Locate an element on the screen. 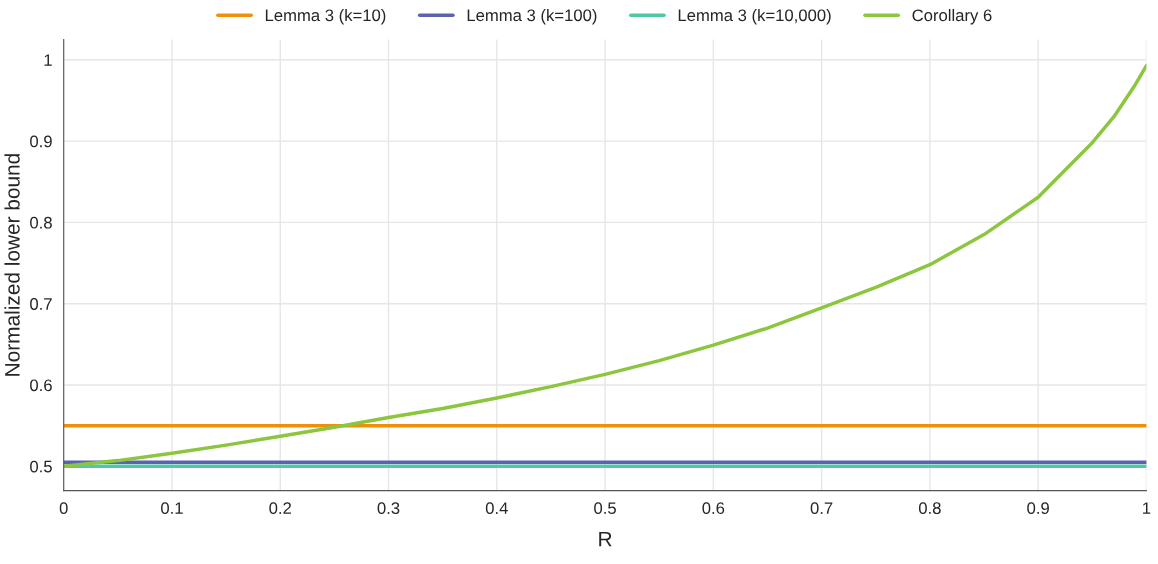 The height and width of the screenshot is (564, 1158). x-tick-label: 0.5 is located at coordinates (605, 508).